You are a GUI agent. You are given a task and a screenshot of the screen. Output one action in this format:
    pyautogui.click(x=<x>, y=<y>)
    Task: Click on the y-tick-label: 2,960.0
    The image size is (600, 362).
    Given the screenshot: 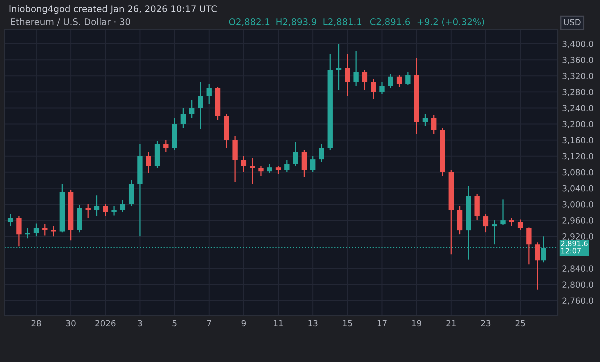 What is the action you would take?
    pyautogui.click(x=578, y=221)
    